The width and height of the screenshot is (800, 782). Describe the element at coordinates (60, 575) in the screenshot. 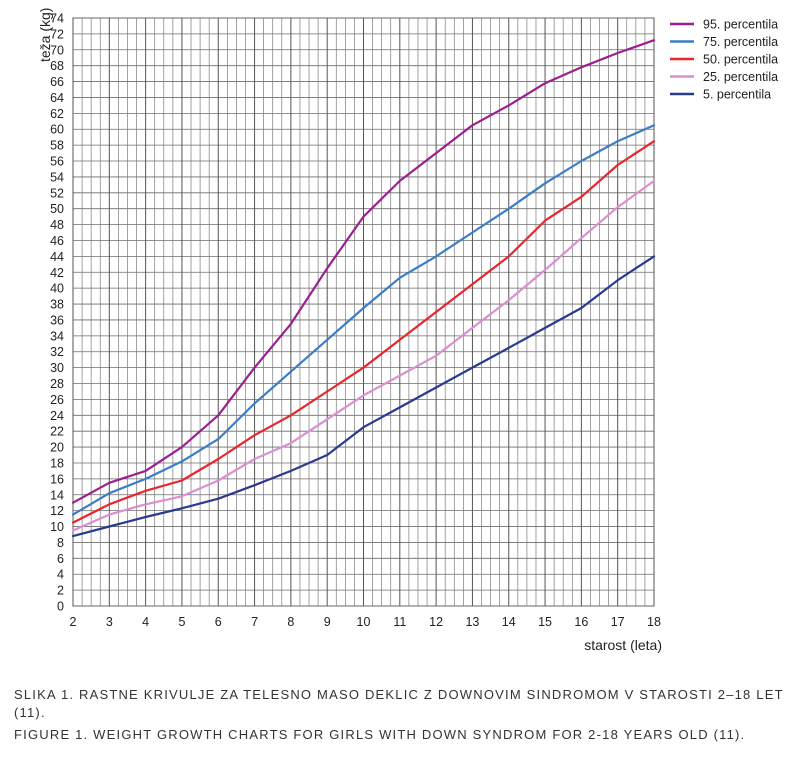

I see `y-tick-label: 4` at that location.